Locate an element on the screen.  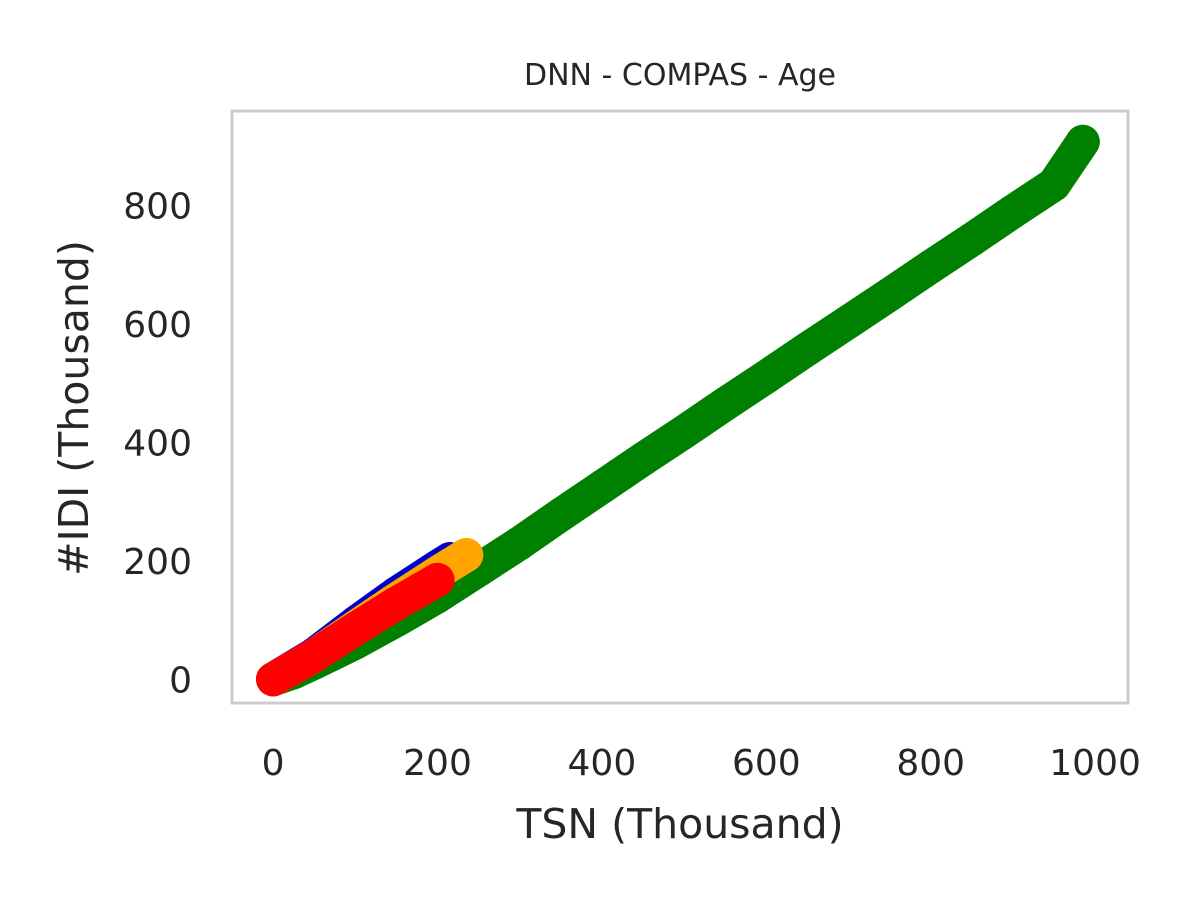
y-tick-label: 400 is located at coordinates (157, 444).